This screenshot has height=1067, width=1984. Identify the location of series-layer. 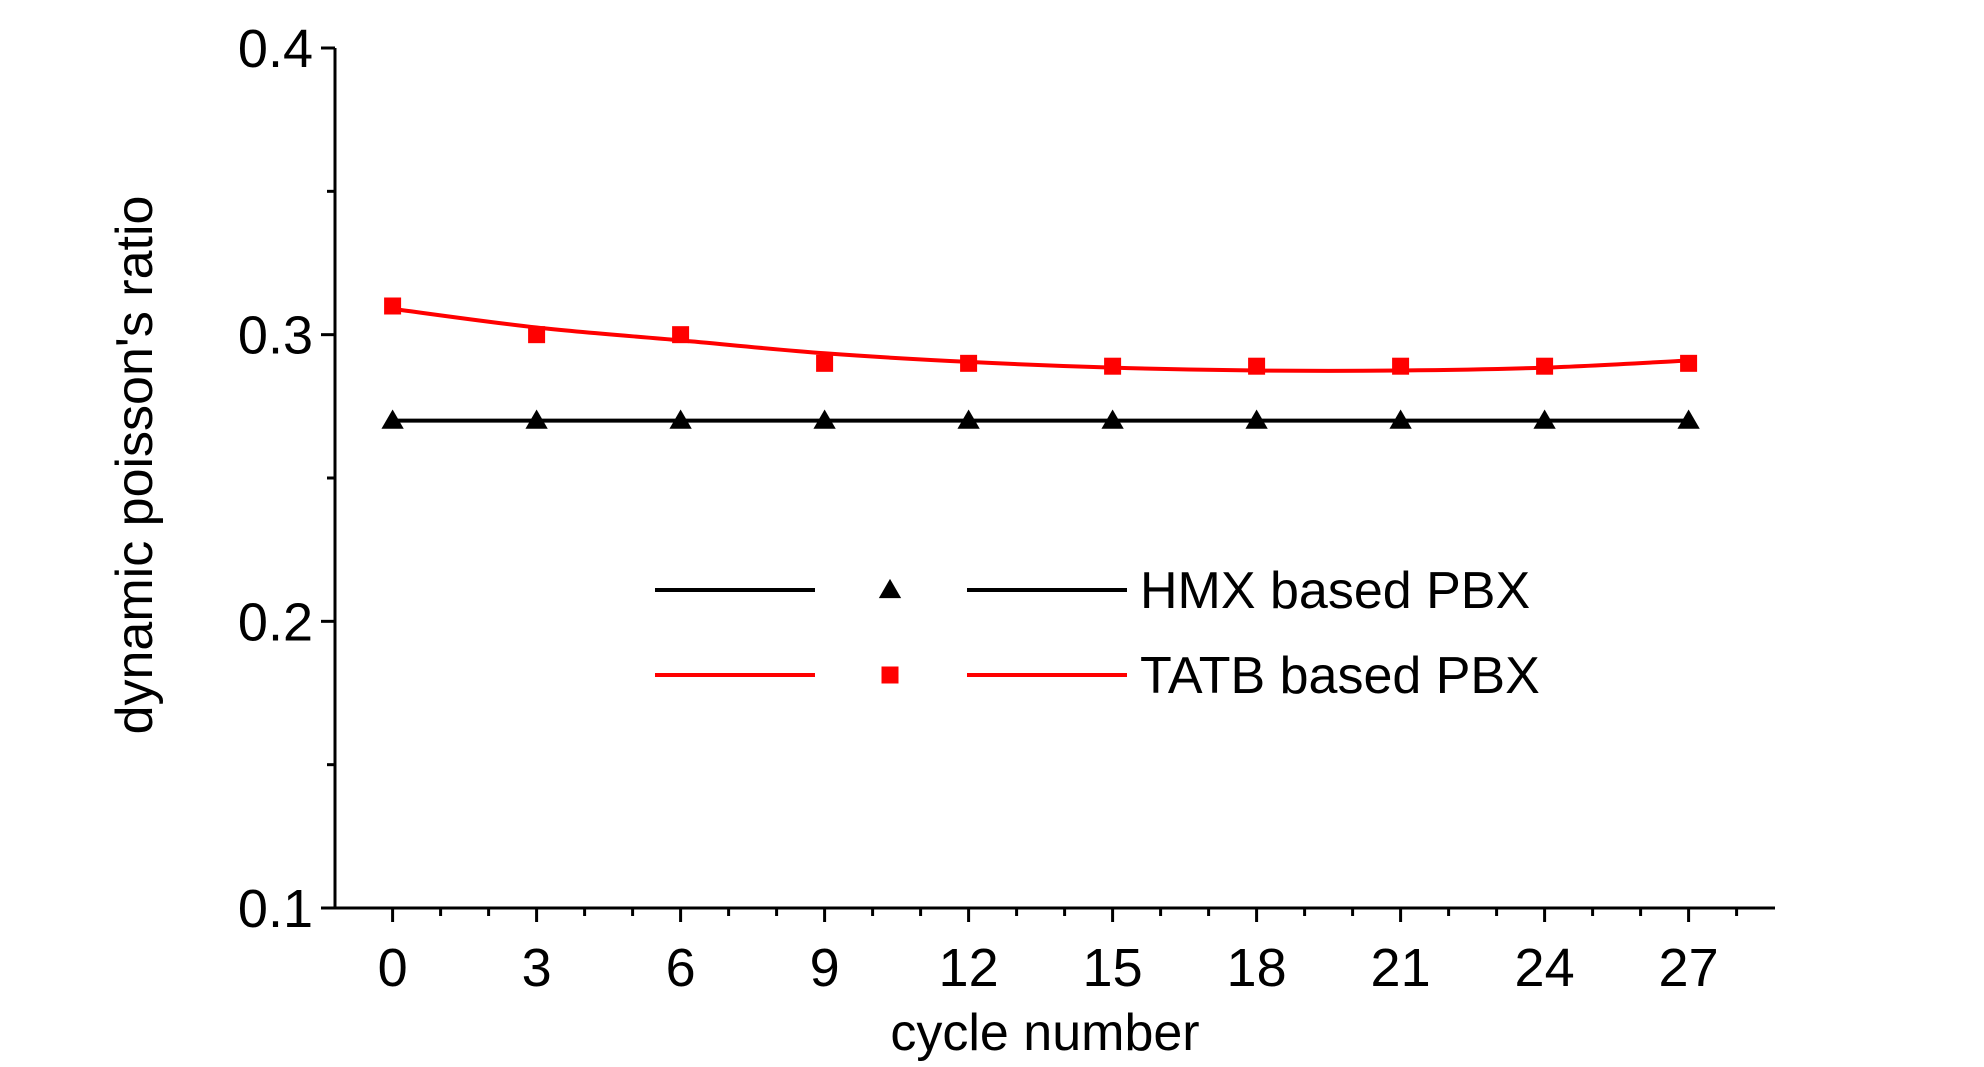
(1040, 363).